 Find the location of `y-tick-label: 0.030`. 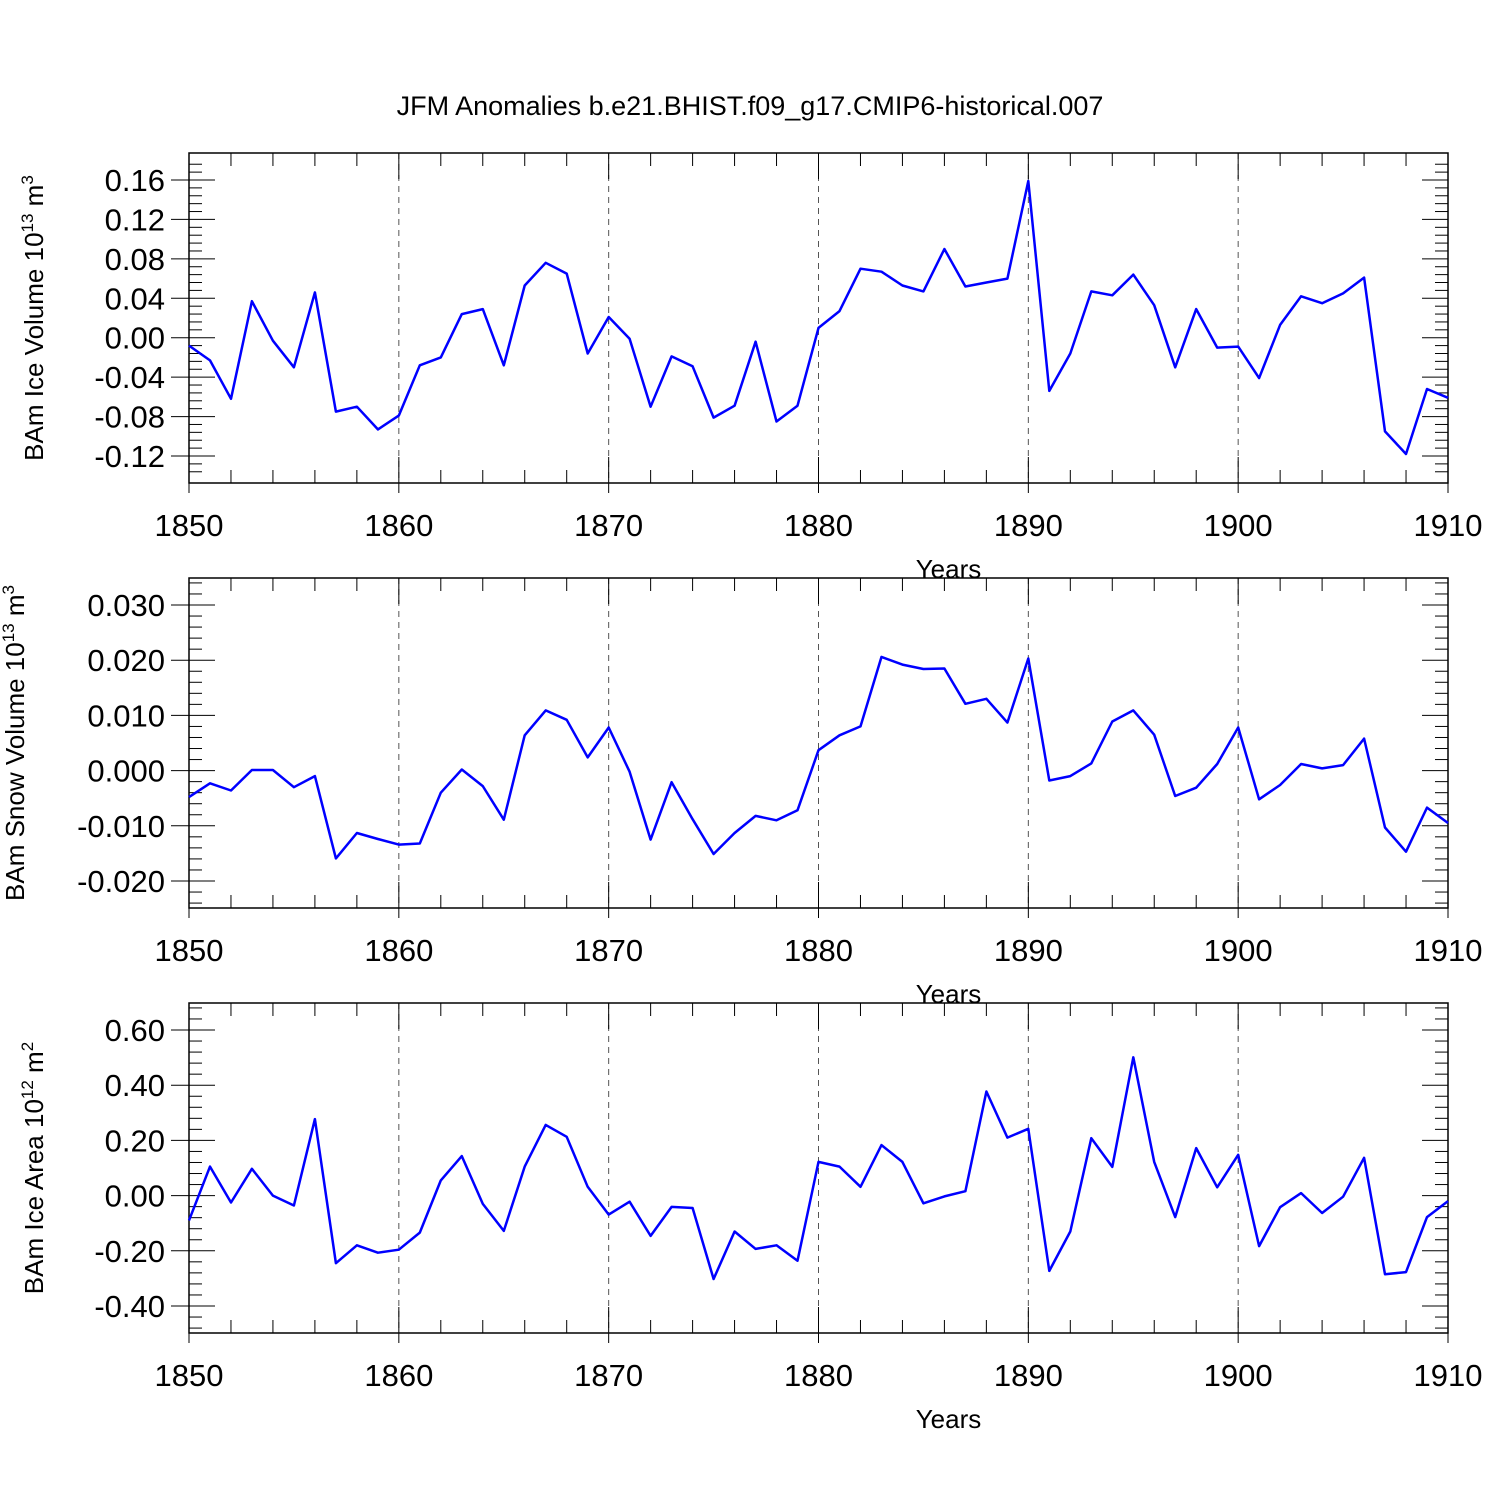

y-tick-label: 0.030 is located at coordinates (126, 605).